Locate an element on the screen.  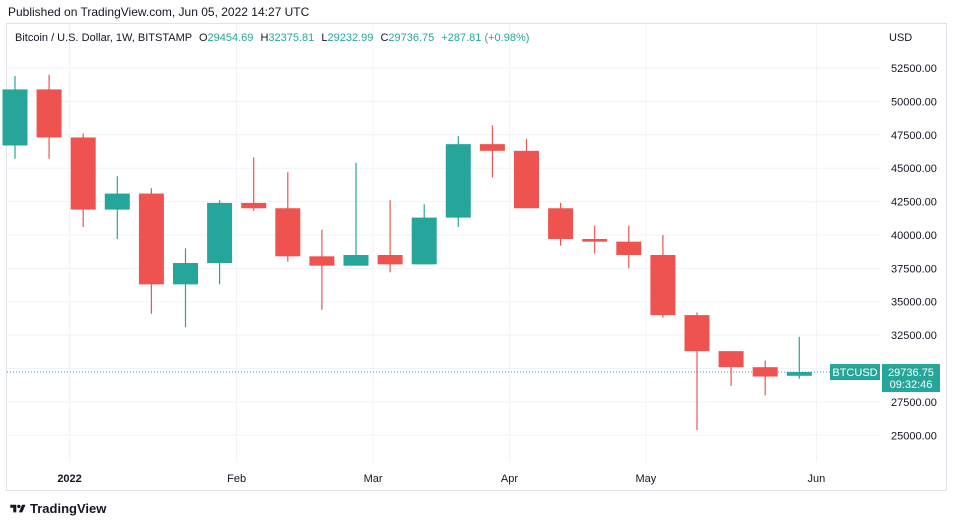
y-tick-label: 50000.00 is located at coordinates (914, 102).